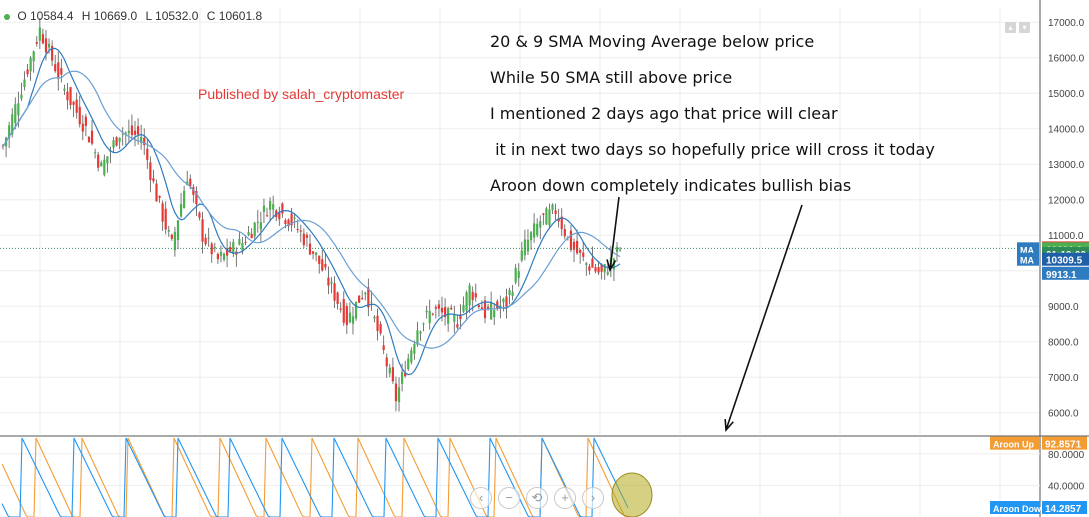 The image size is (1089, 517). I want to click on ma-tag, so click(1028, 249).